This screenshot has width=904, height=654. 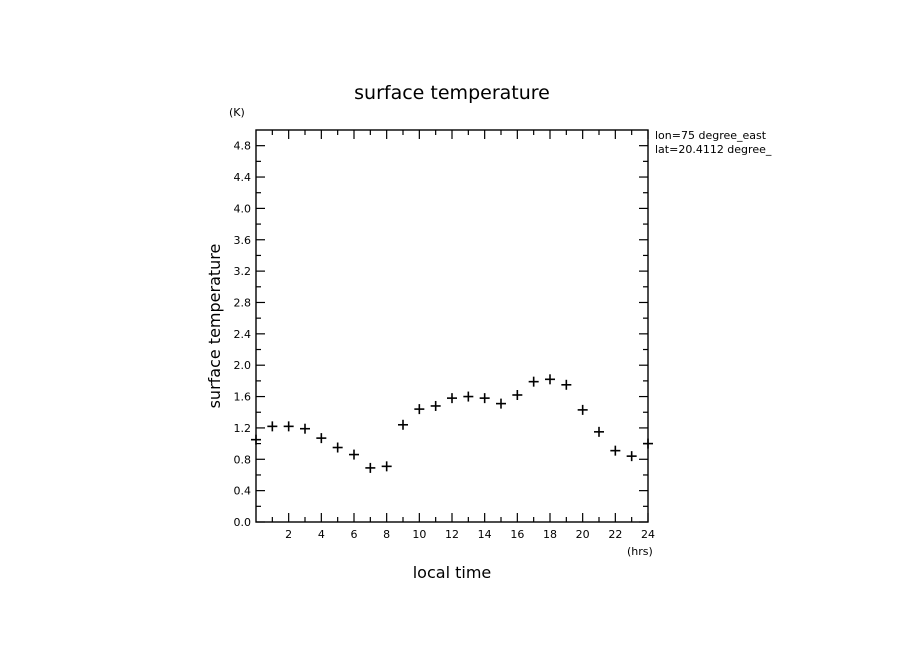 I want to click on y-tick-label: 4.4, so click(x=243, y=177).